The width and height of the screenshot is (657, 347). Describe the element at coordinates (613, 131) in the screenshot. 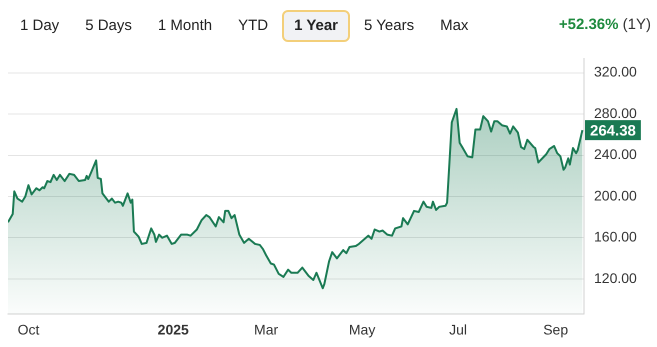

I see `data-label: 264.38` at that location.